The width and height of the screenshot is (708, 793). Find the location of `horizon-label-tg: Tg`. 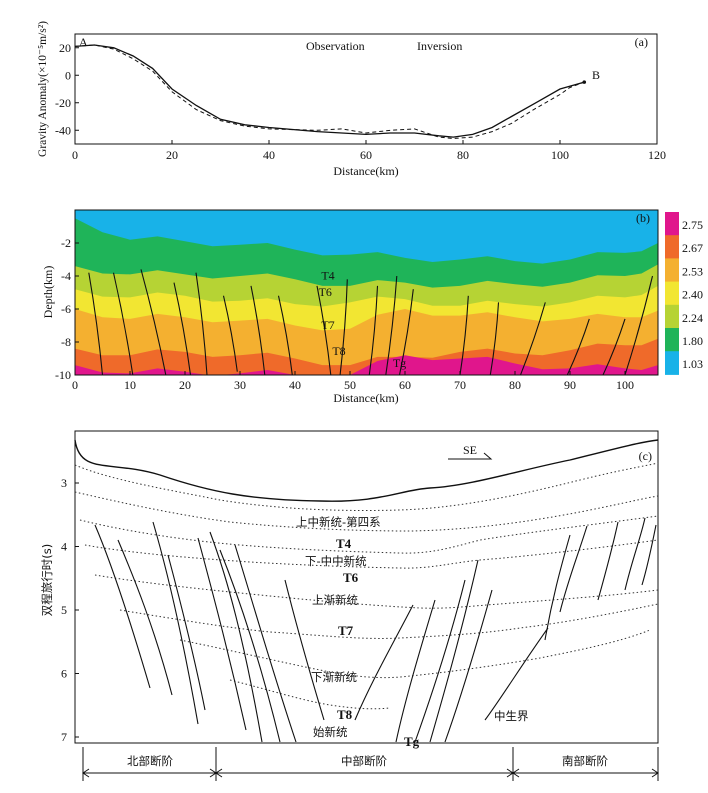

horizon-label-tg: Tg is located at coordinates (412, 741).